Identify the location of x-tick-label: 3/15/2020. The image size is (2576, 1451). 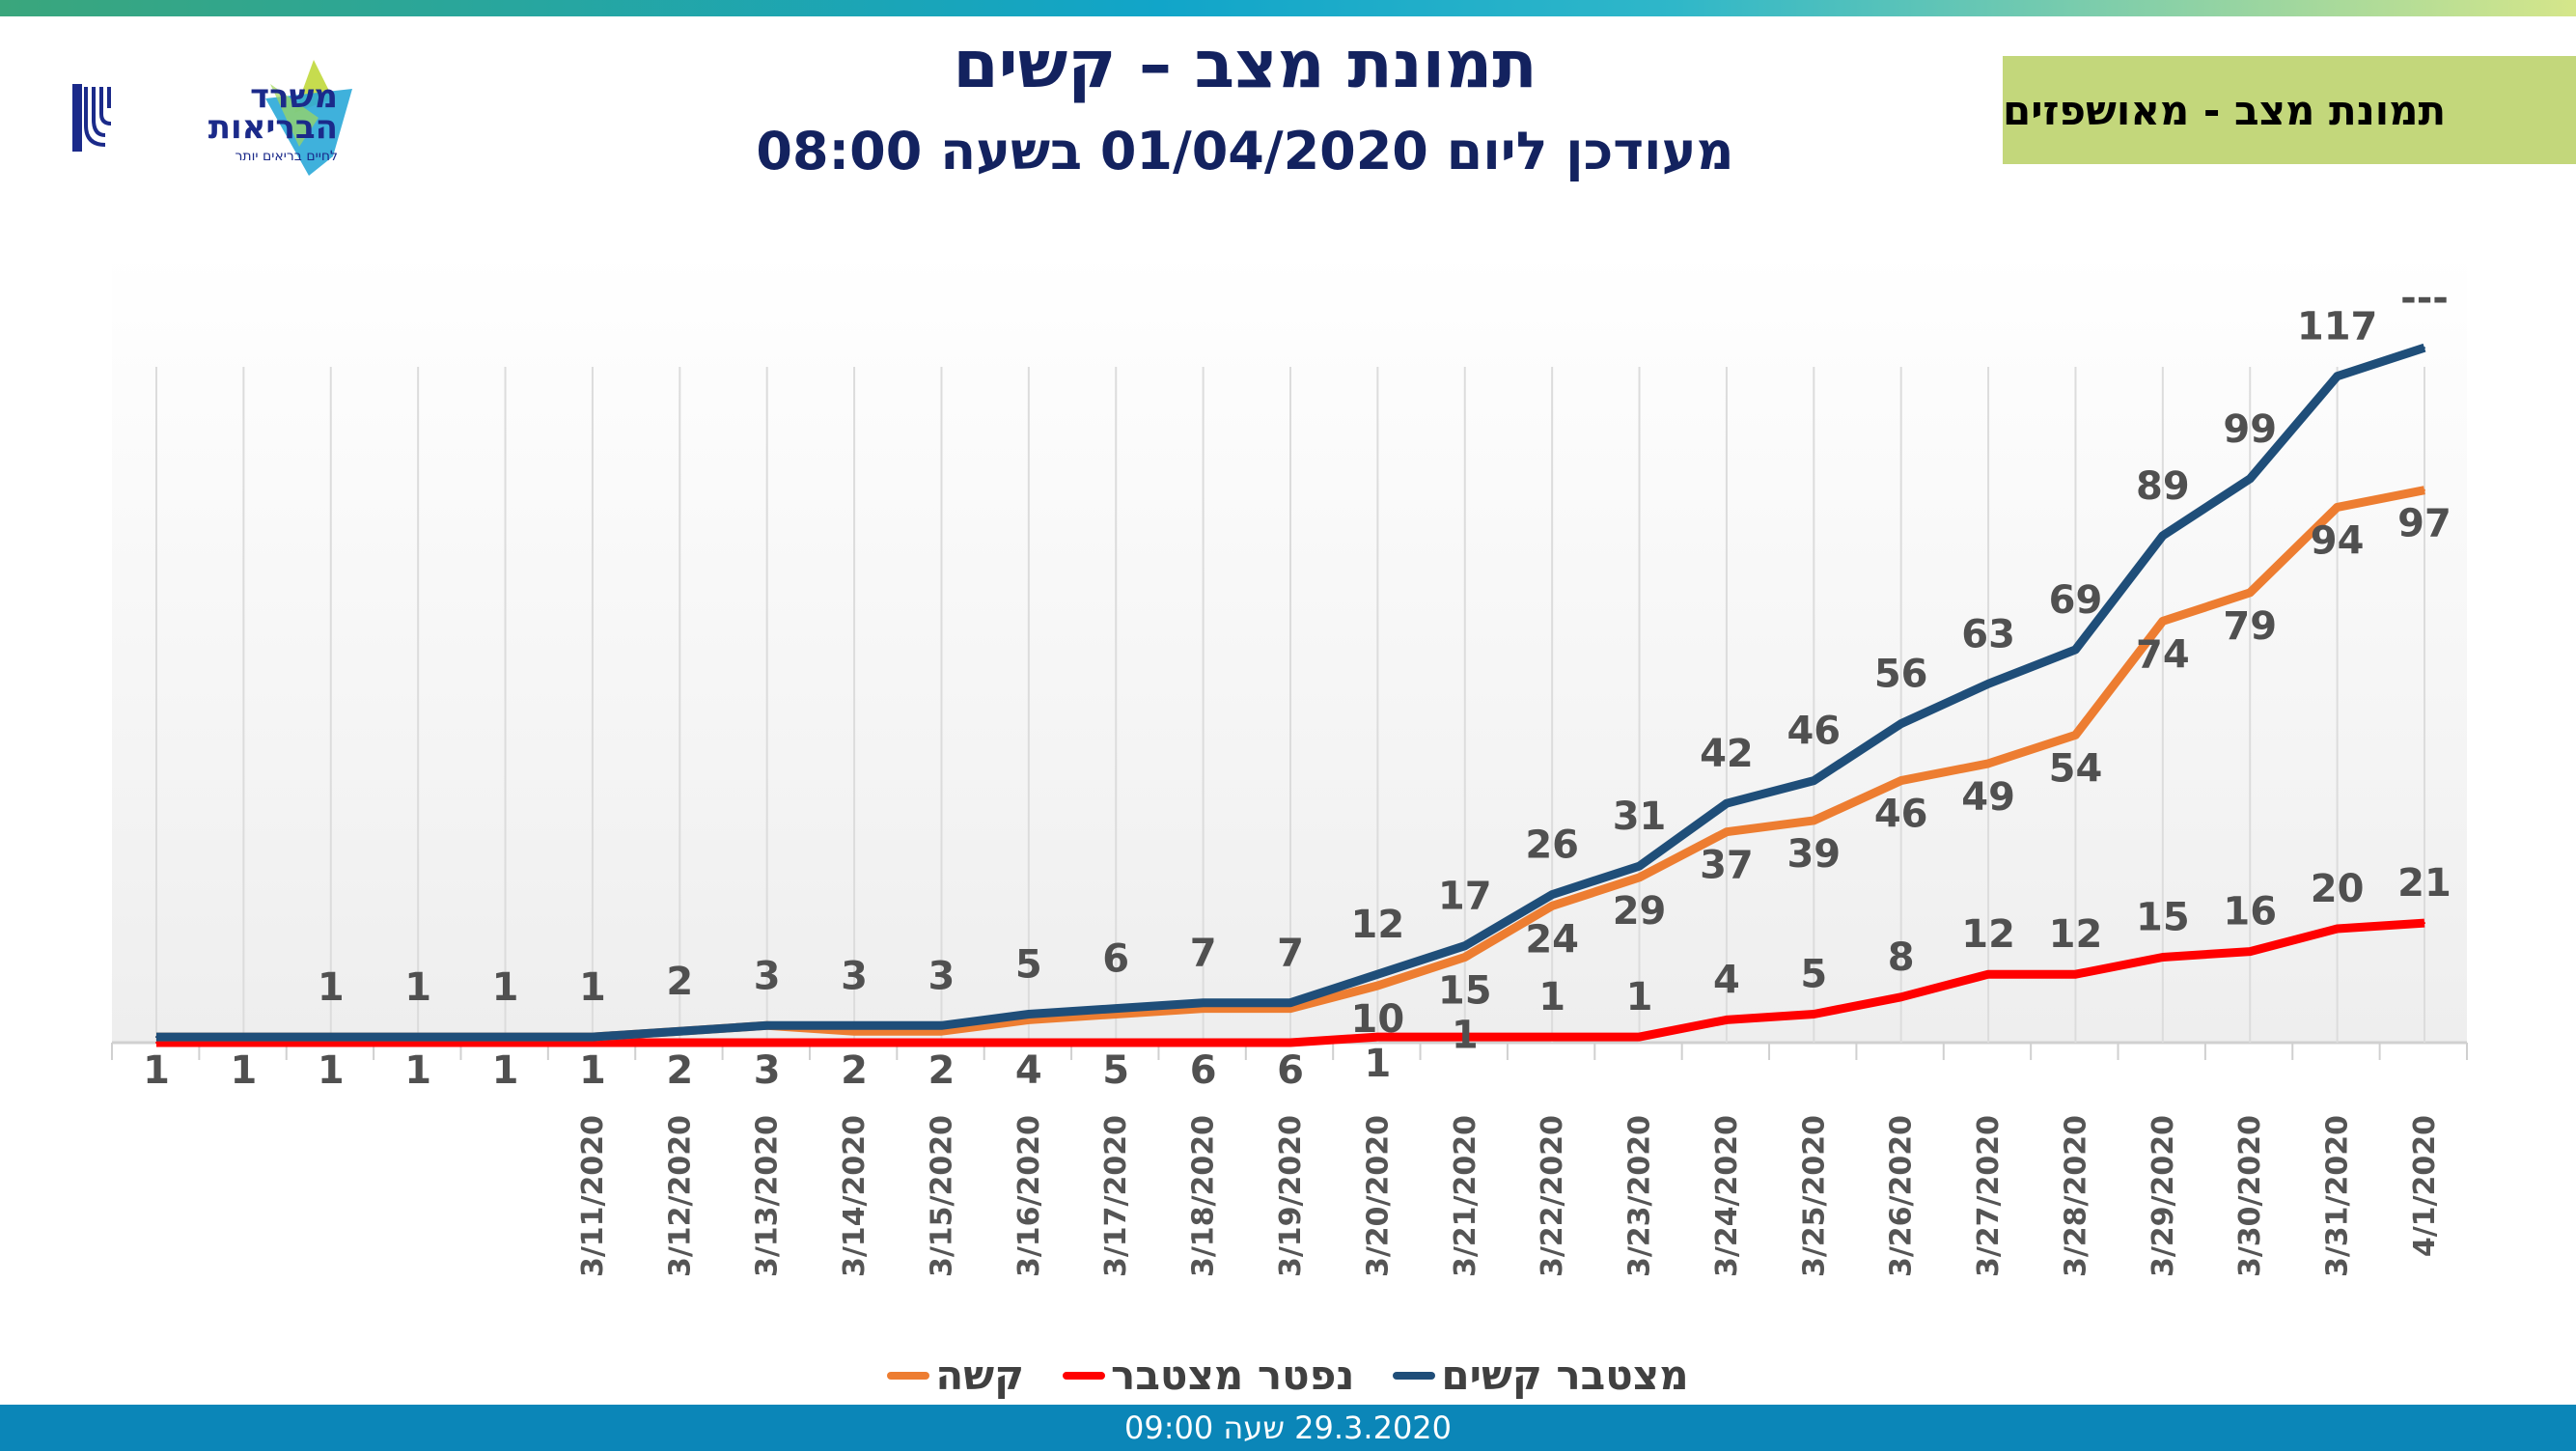
(941, 1196).